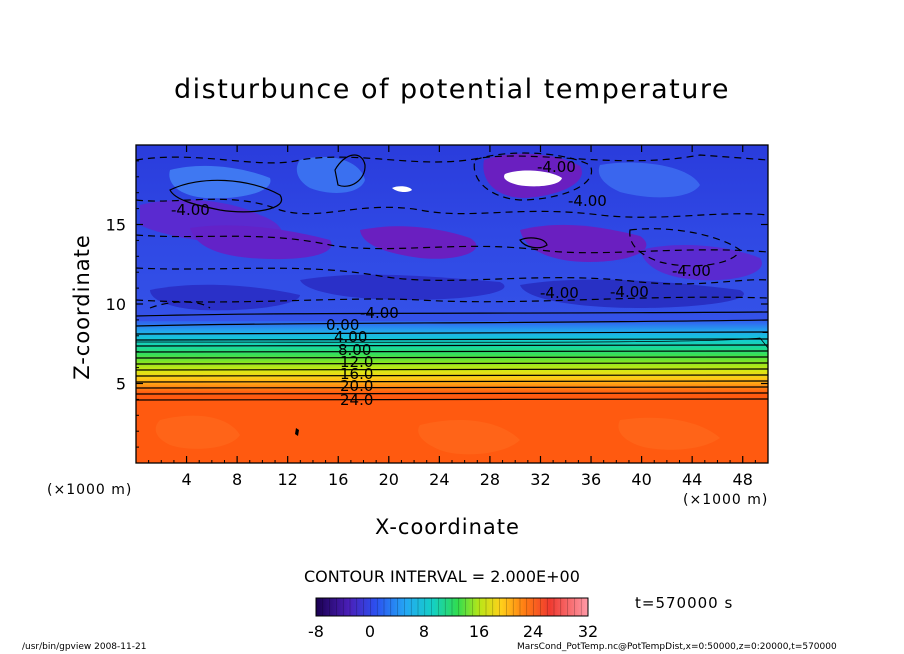 The height and width of the screenshot is (654, 904). I want to click on contour-label: 20.0, so click(356, 386).